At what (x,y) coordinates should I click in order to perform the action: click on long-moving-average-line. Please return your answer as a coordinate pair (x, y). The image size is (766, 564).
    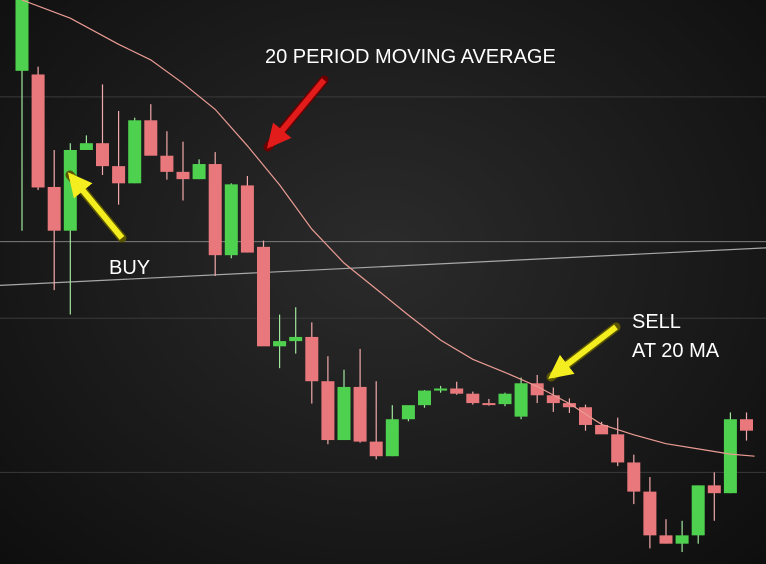
    Looking at the image, I should click on (383, 266).